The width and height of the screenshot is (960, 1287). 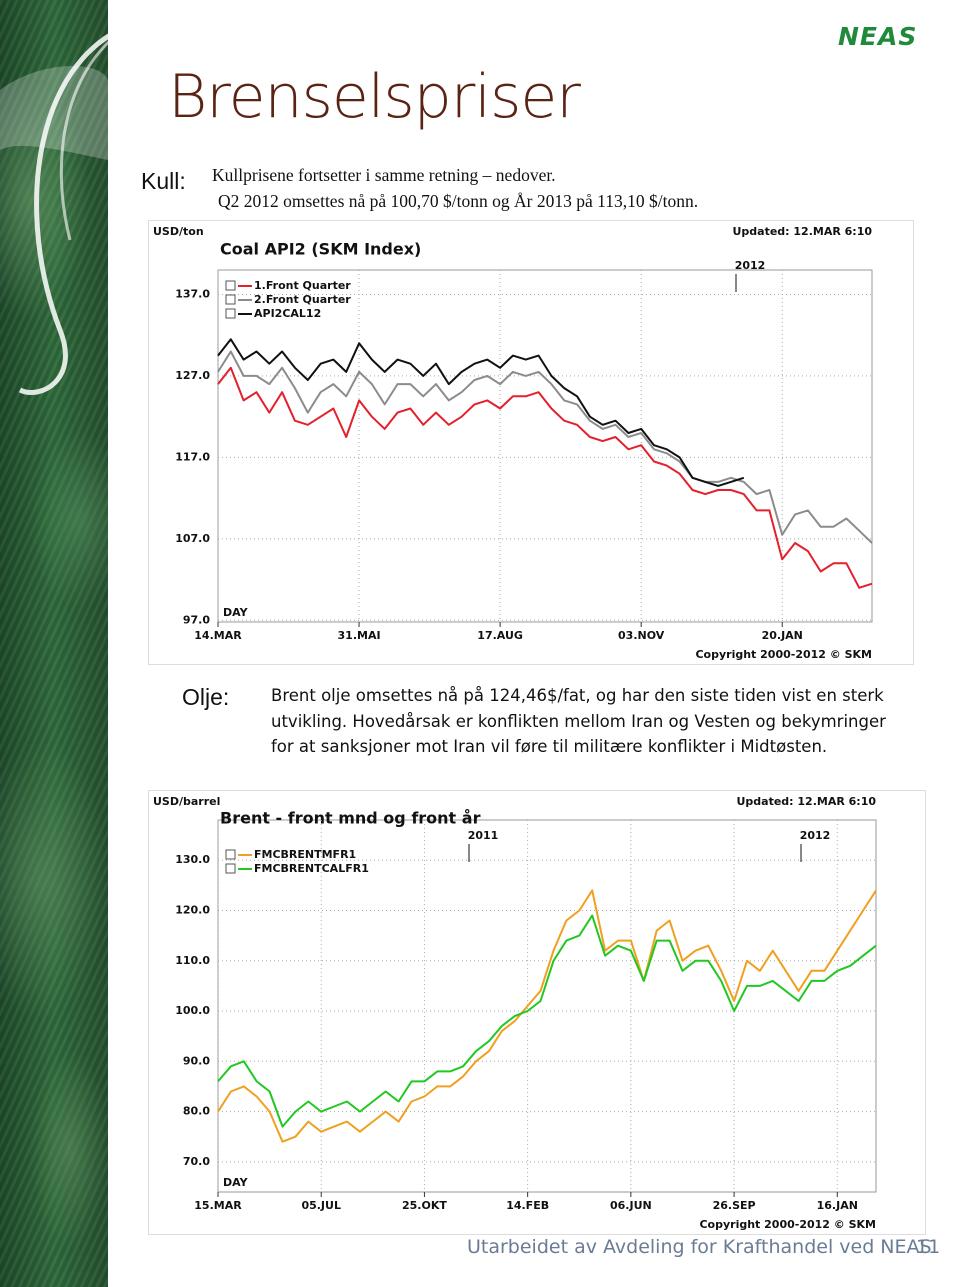 I want to click on y-tick-label: 97.0, so click(x=196, y=619).